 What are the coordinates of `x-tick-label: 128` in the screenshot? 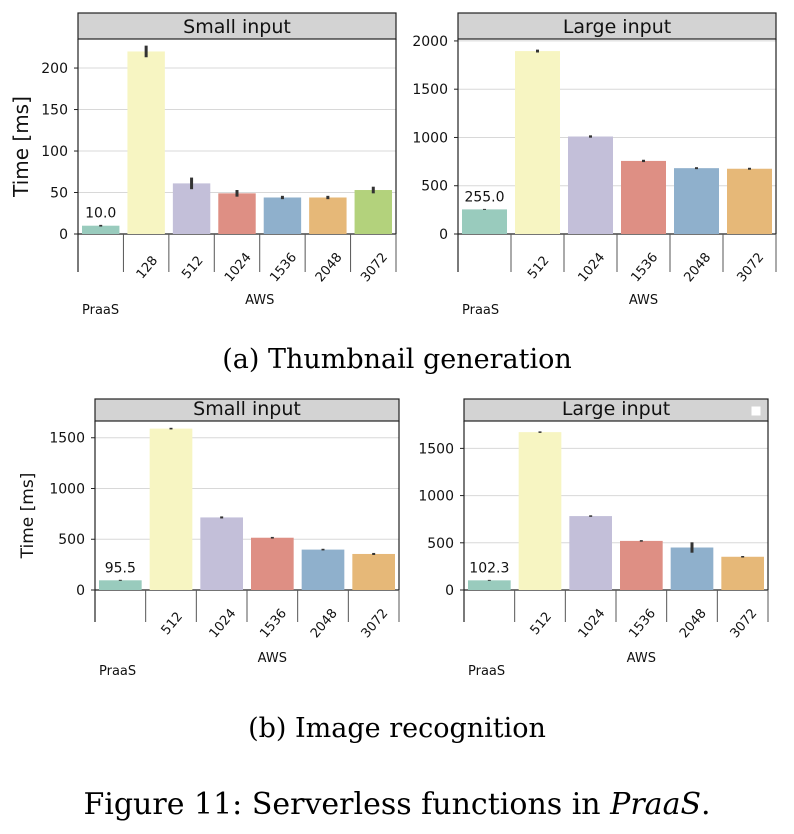 It's located at (147, 267).